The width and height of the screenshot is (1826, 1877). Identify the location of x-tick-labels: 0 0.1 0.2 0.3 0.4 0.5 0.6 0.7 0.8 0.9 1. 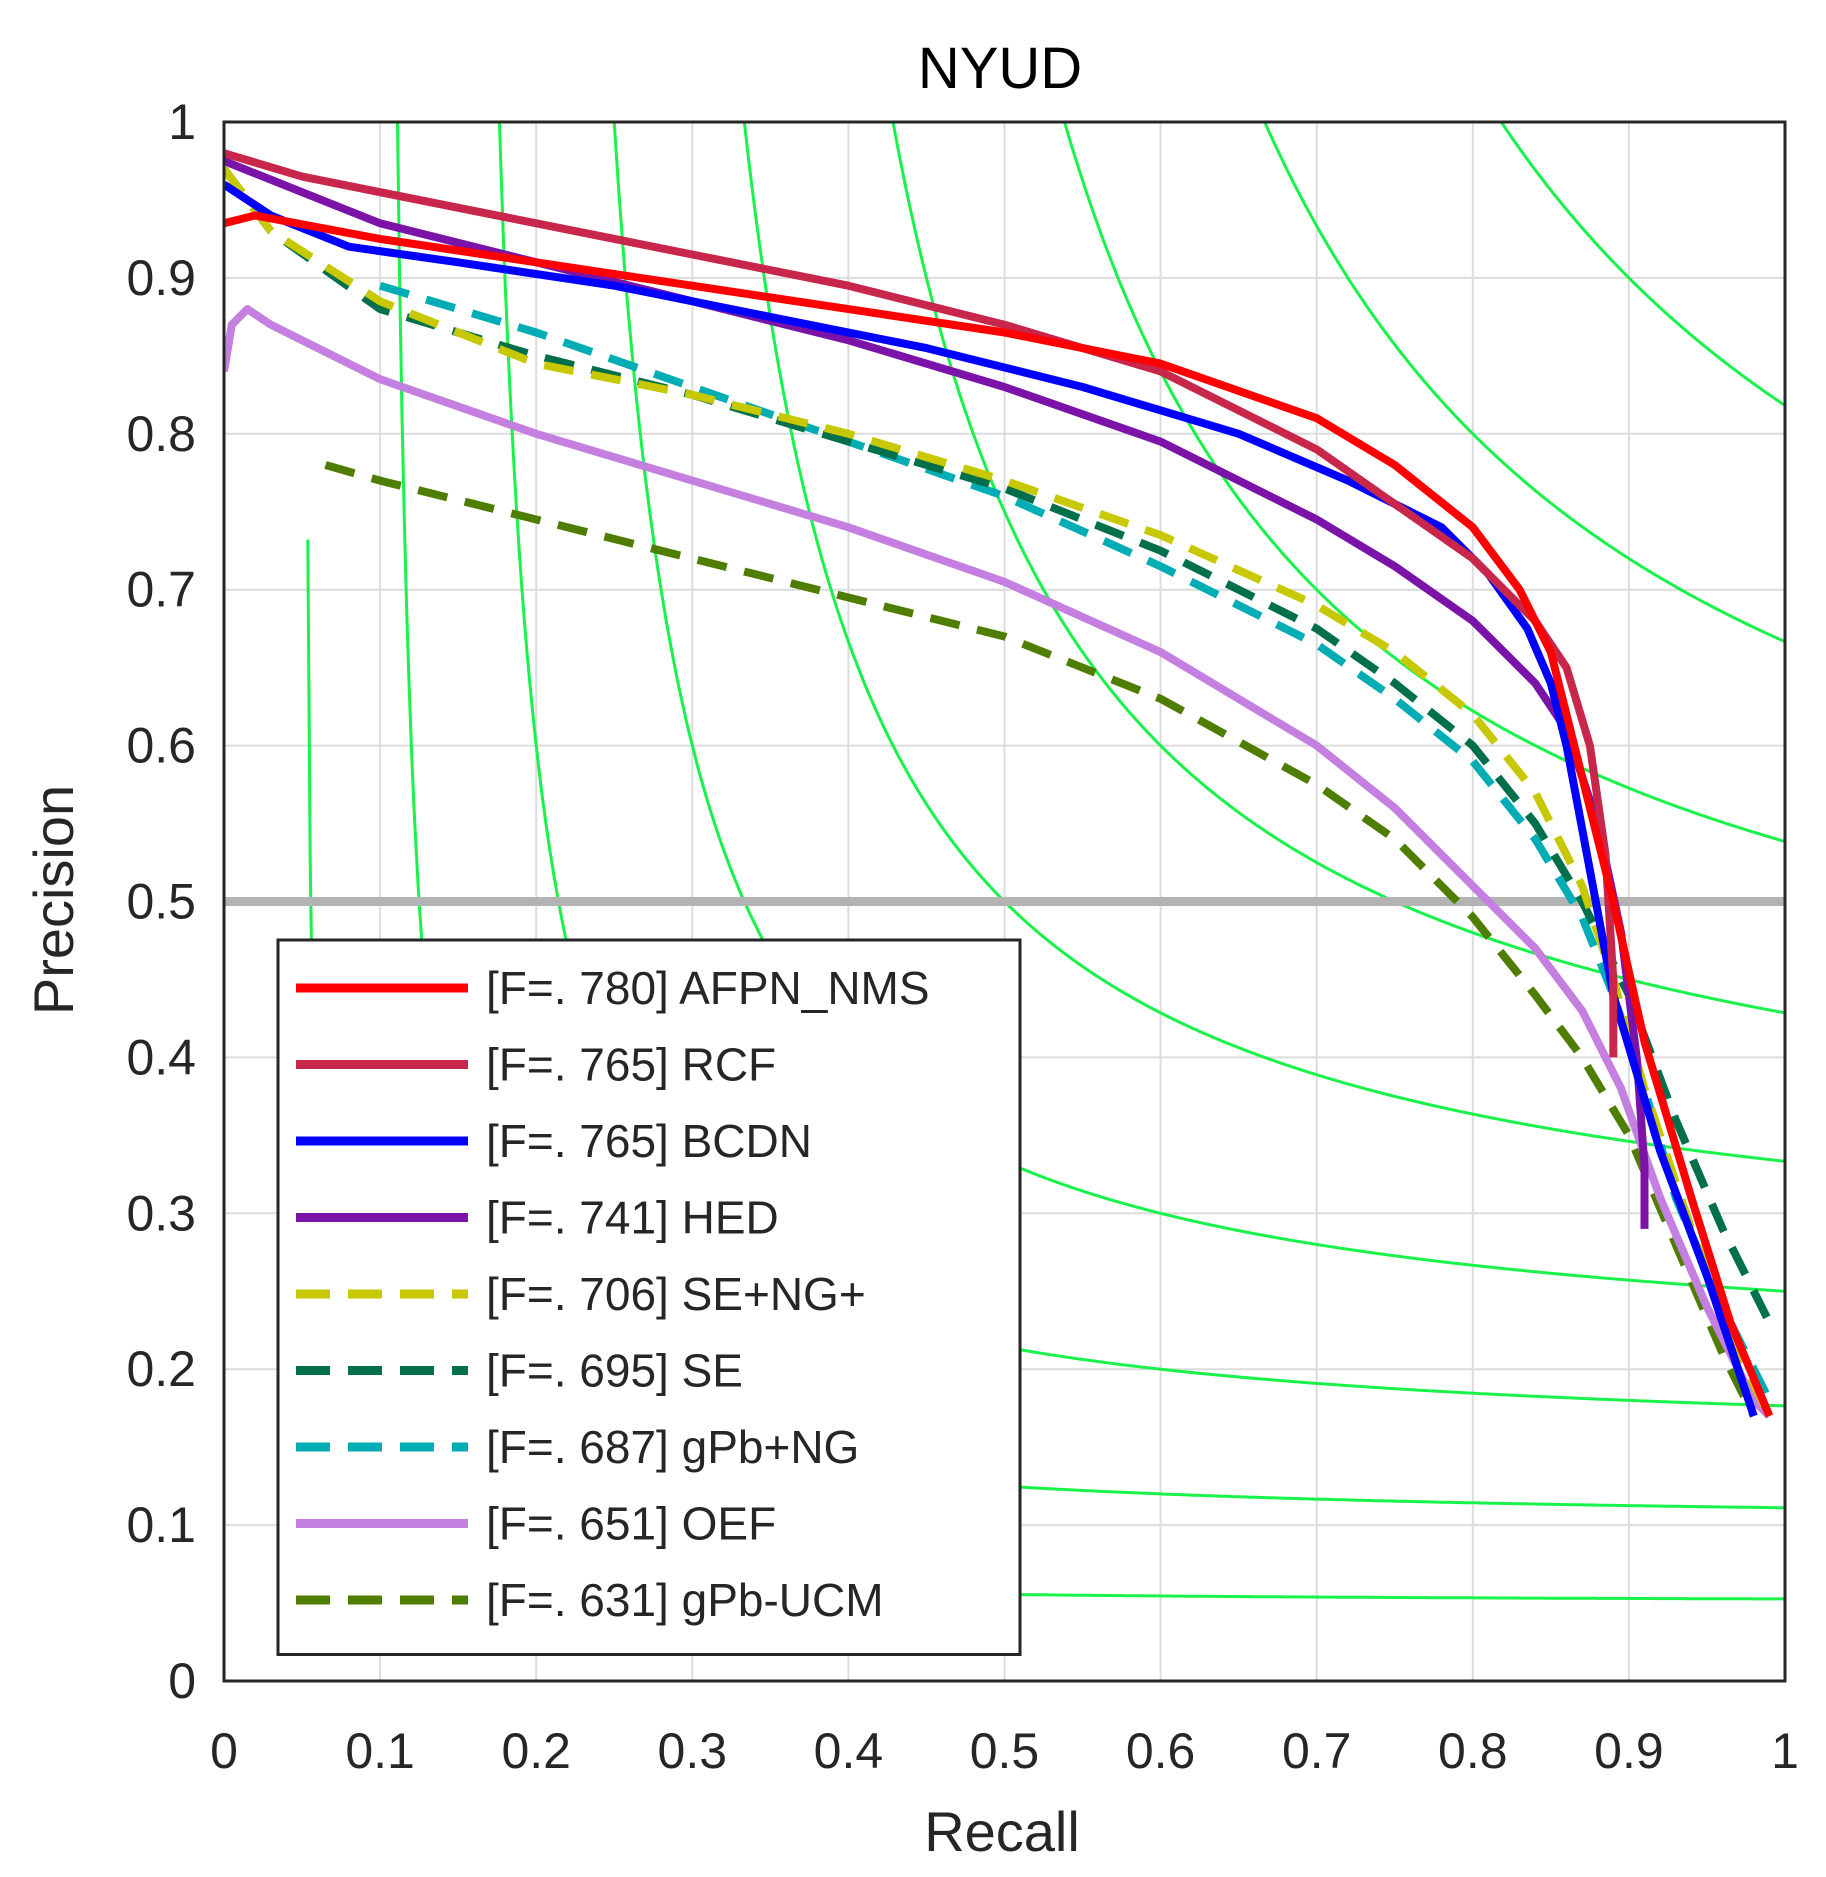
(1004, 1751).